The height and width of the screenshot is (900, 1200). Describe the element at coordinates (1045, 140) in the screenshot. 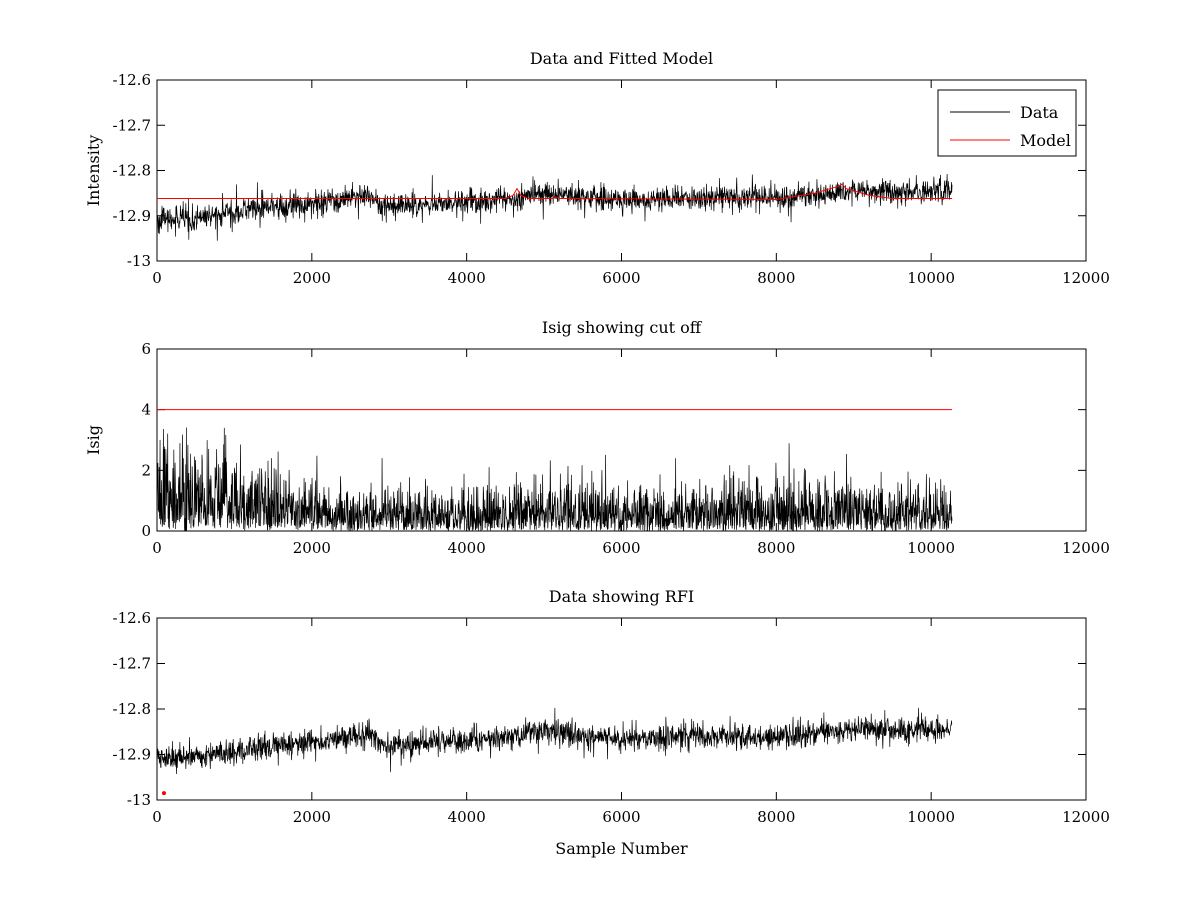

I see `legend-entry: Model` at that location.